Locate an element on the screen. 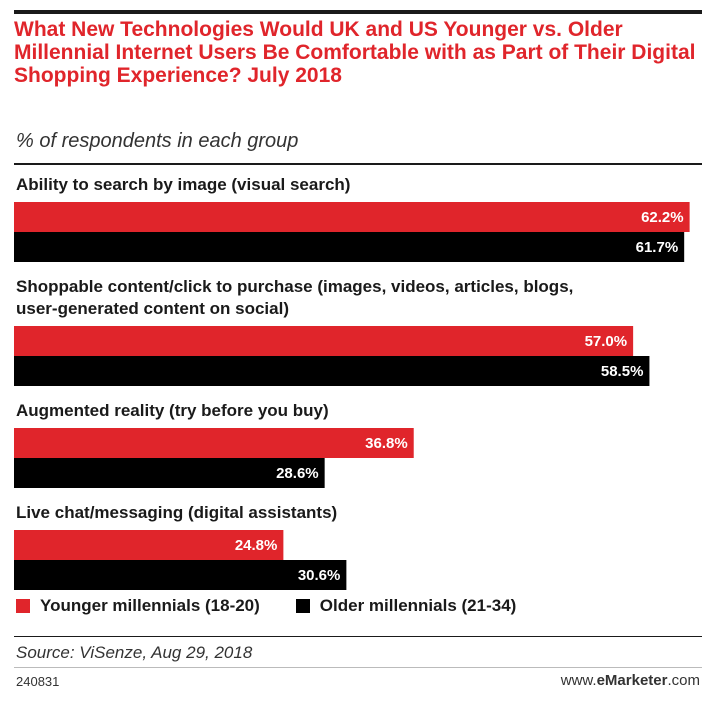  category-label-line: user-generated content on social) is located at coordinates (152, 308).